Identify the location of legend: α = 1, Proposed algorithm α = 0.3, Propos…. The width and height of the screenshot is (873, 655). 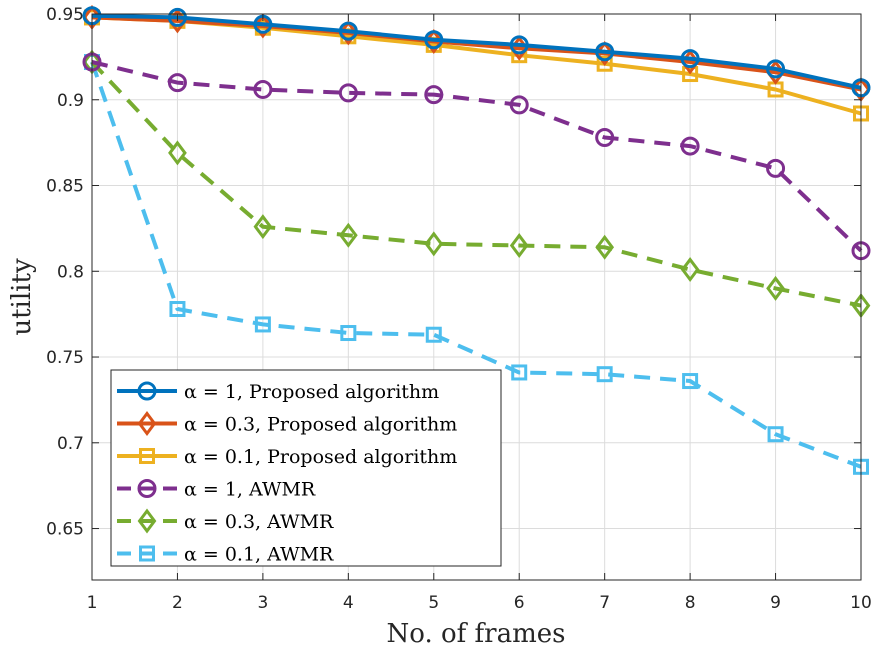
(306, 468).